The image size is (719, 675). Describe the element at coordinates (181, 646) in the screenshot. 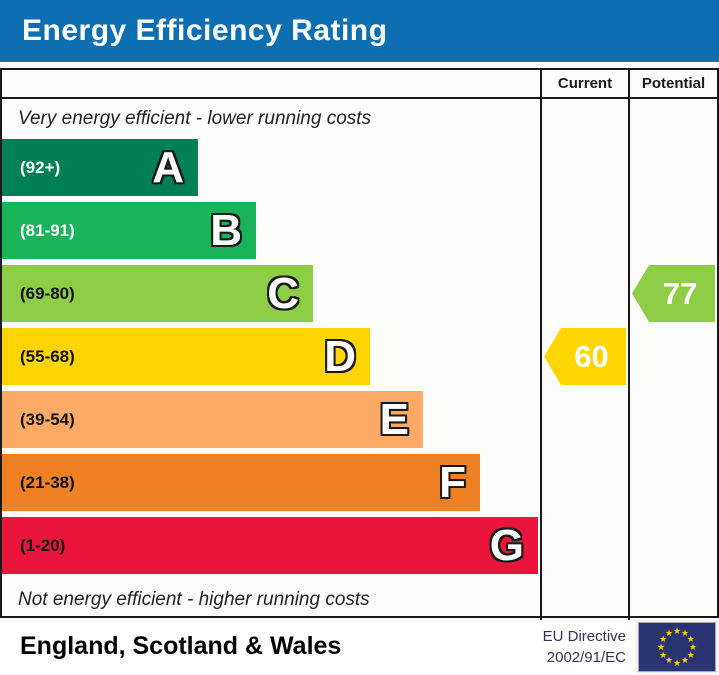

I see `region-label: England, Scotland & Wales` at that location.